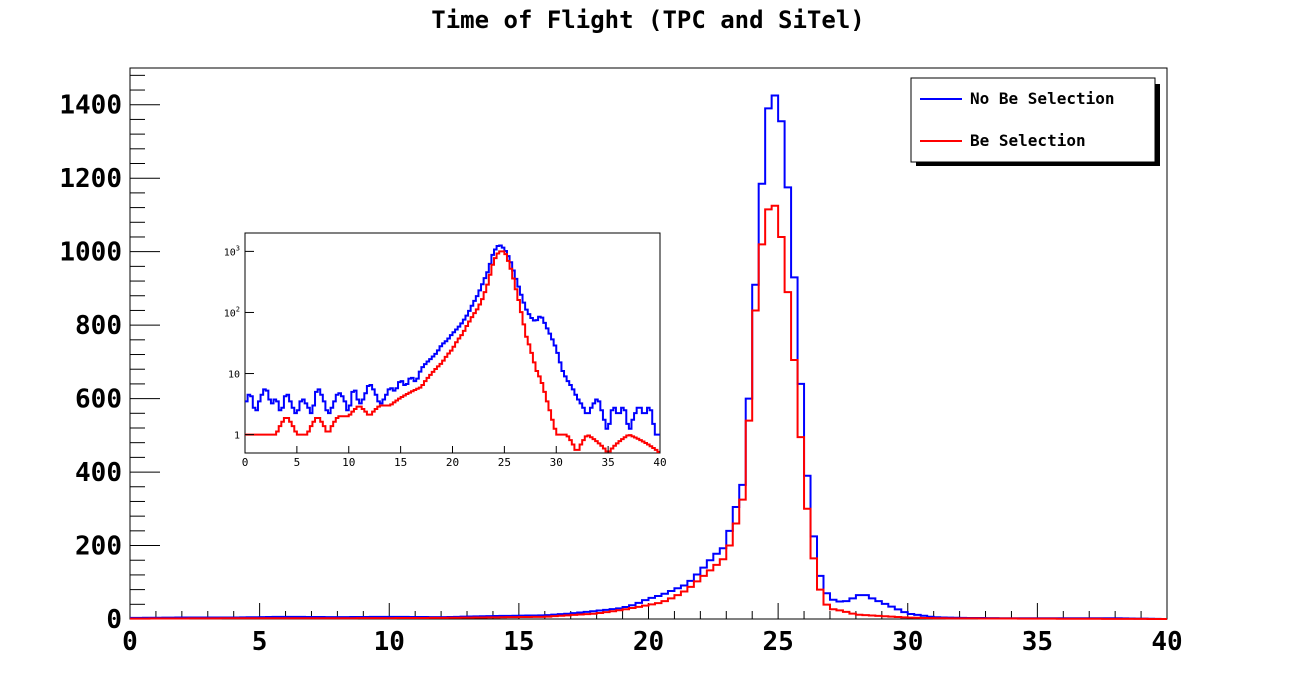  Describe the element at coordinates (647, 20) in the screenshot. I see `chart-title: Time of Flight (TPC and SiTel)` at that location.